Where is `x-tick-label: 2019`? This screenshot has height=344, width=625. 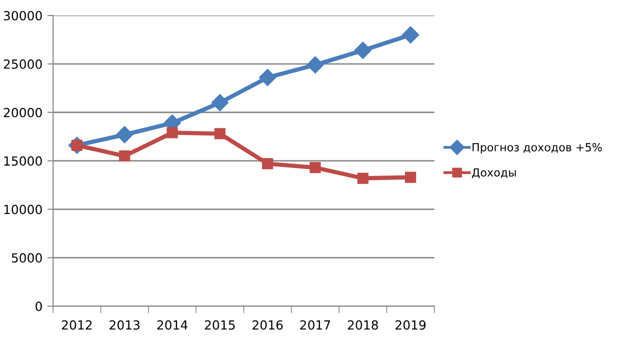 x-tick-label: 2019 is located at coordinates (411, 325).